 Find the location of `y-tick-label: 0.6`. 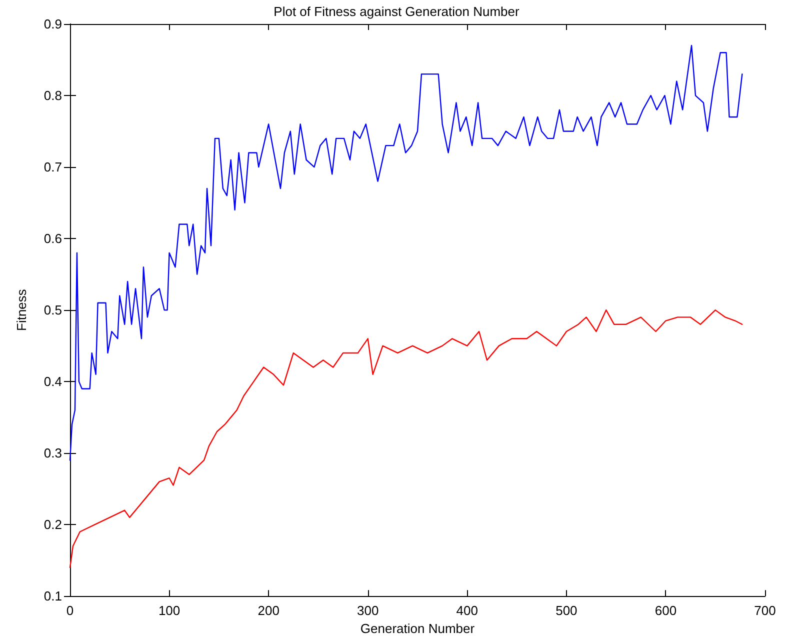

y-tick-label: 0.6 is located at coordinates (53, 238).